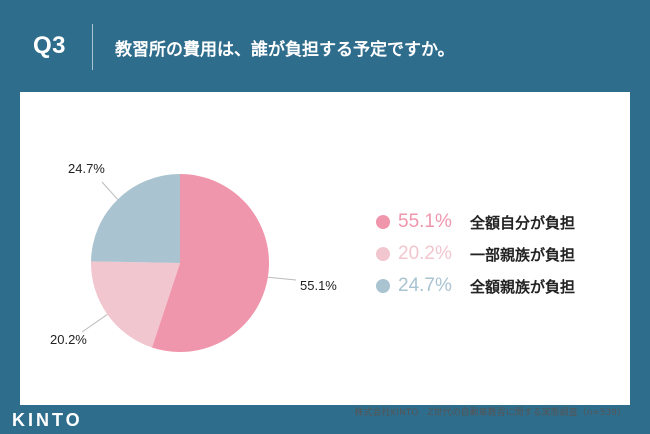 Image resolution: width=650 pixels, height=434 pixels. I want to click on question-number: Q3, so click(50, 45).